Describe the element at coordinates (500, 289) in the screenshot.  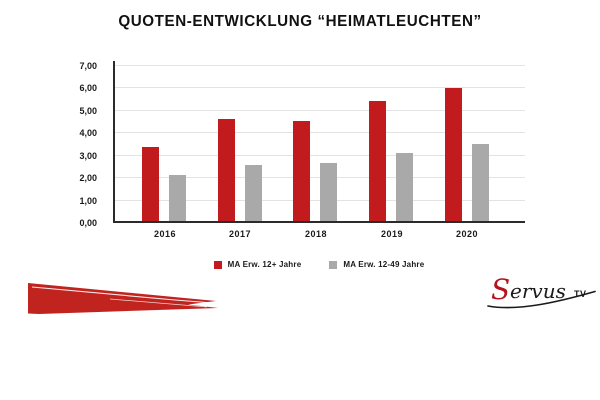
I see `logo-initial: S` at that location.